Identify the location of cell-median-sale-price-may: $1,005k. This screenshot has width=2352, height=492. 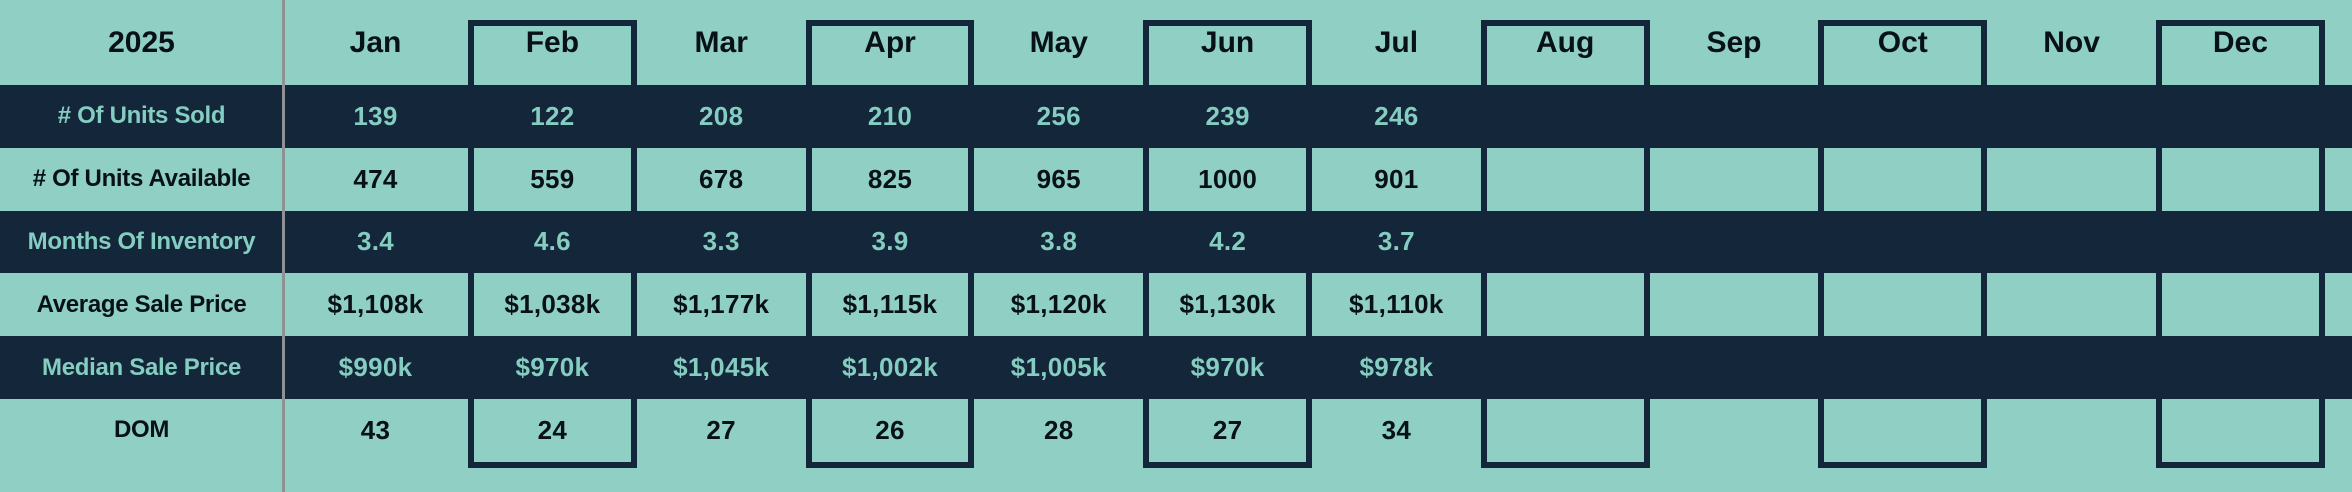
(1058, 367).